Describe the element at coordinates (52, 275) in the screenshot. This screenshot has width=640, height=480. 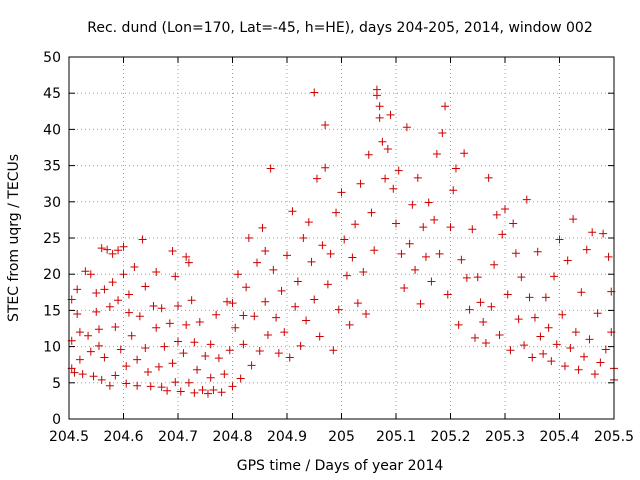
I see `y-tick-label: 20` at that location.